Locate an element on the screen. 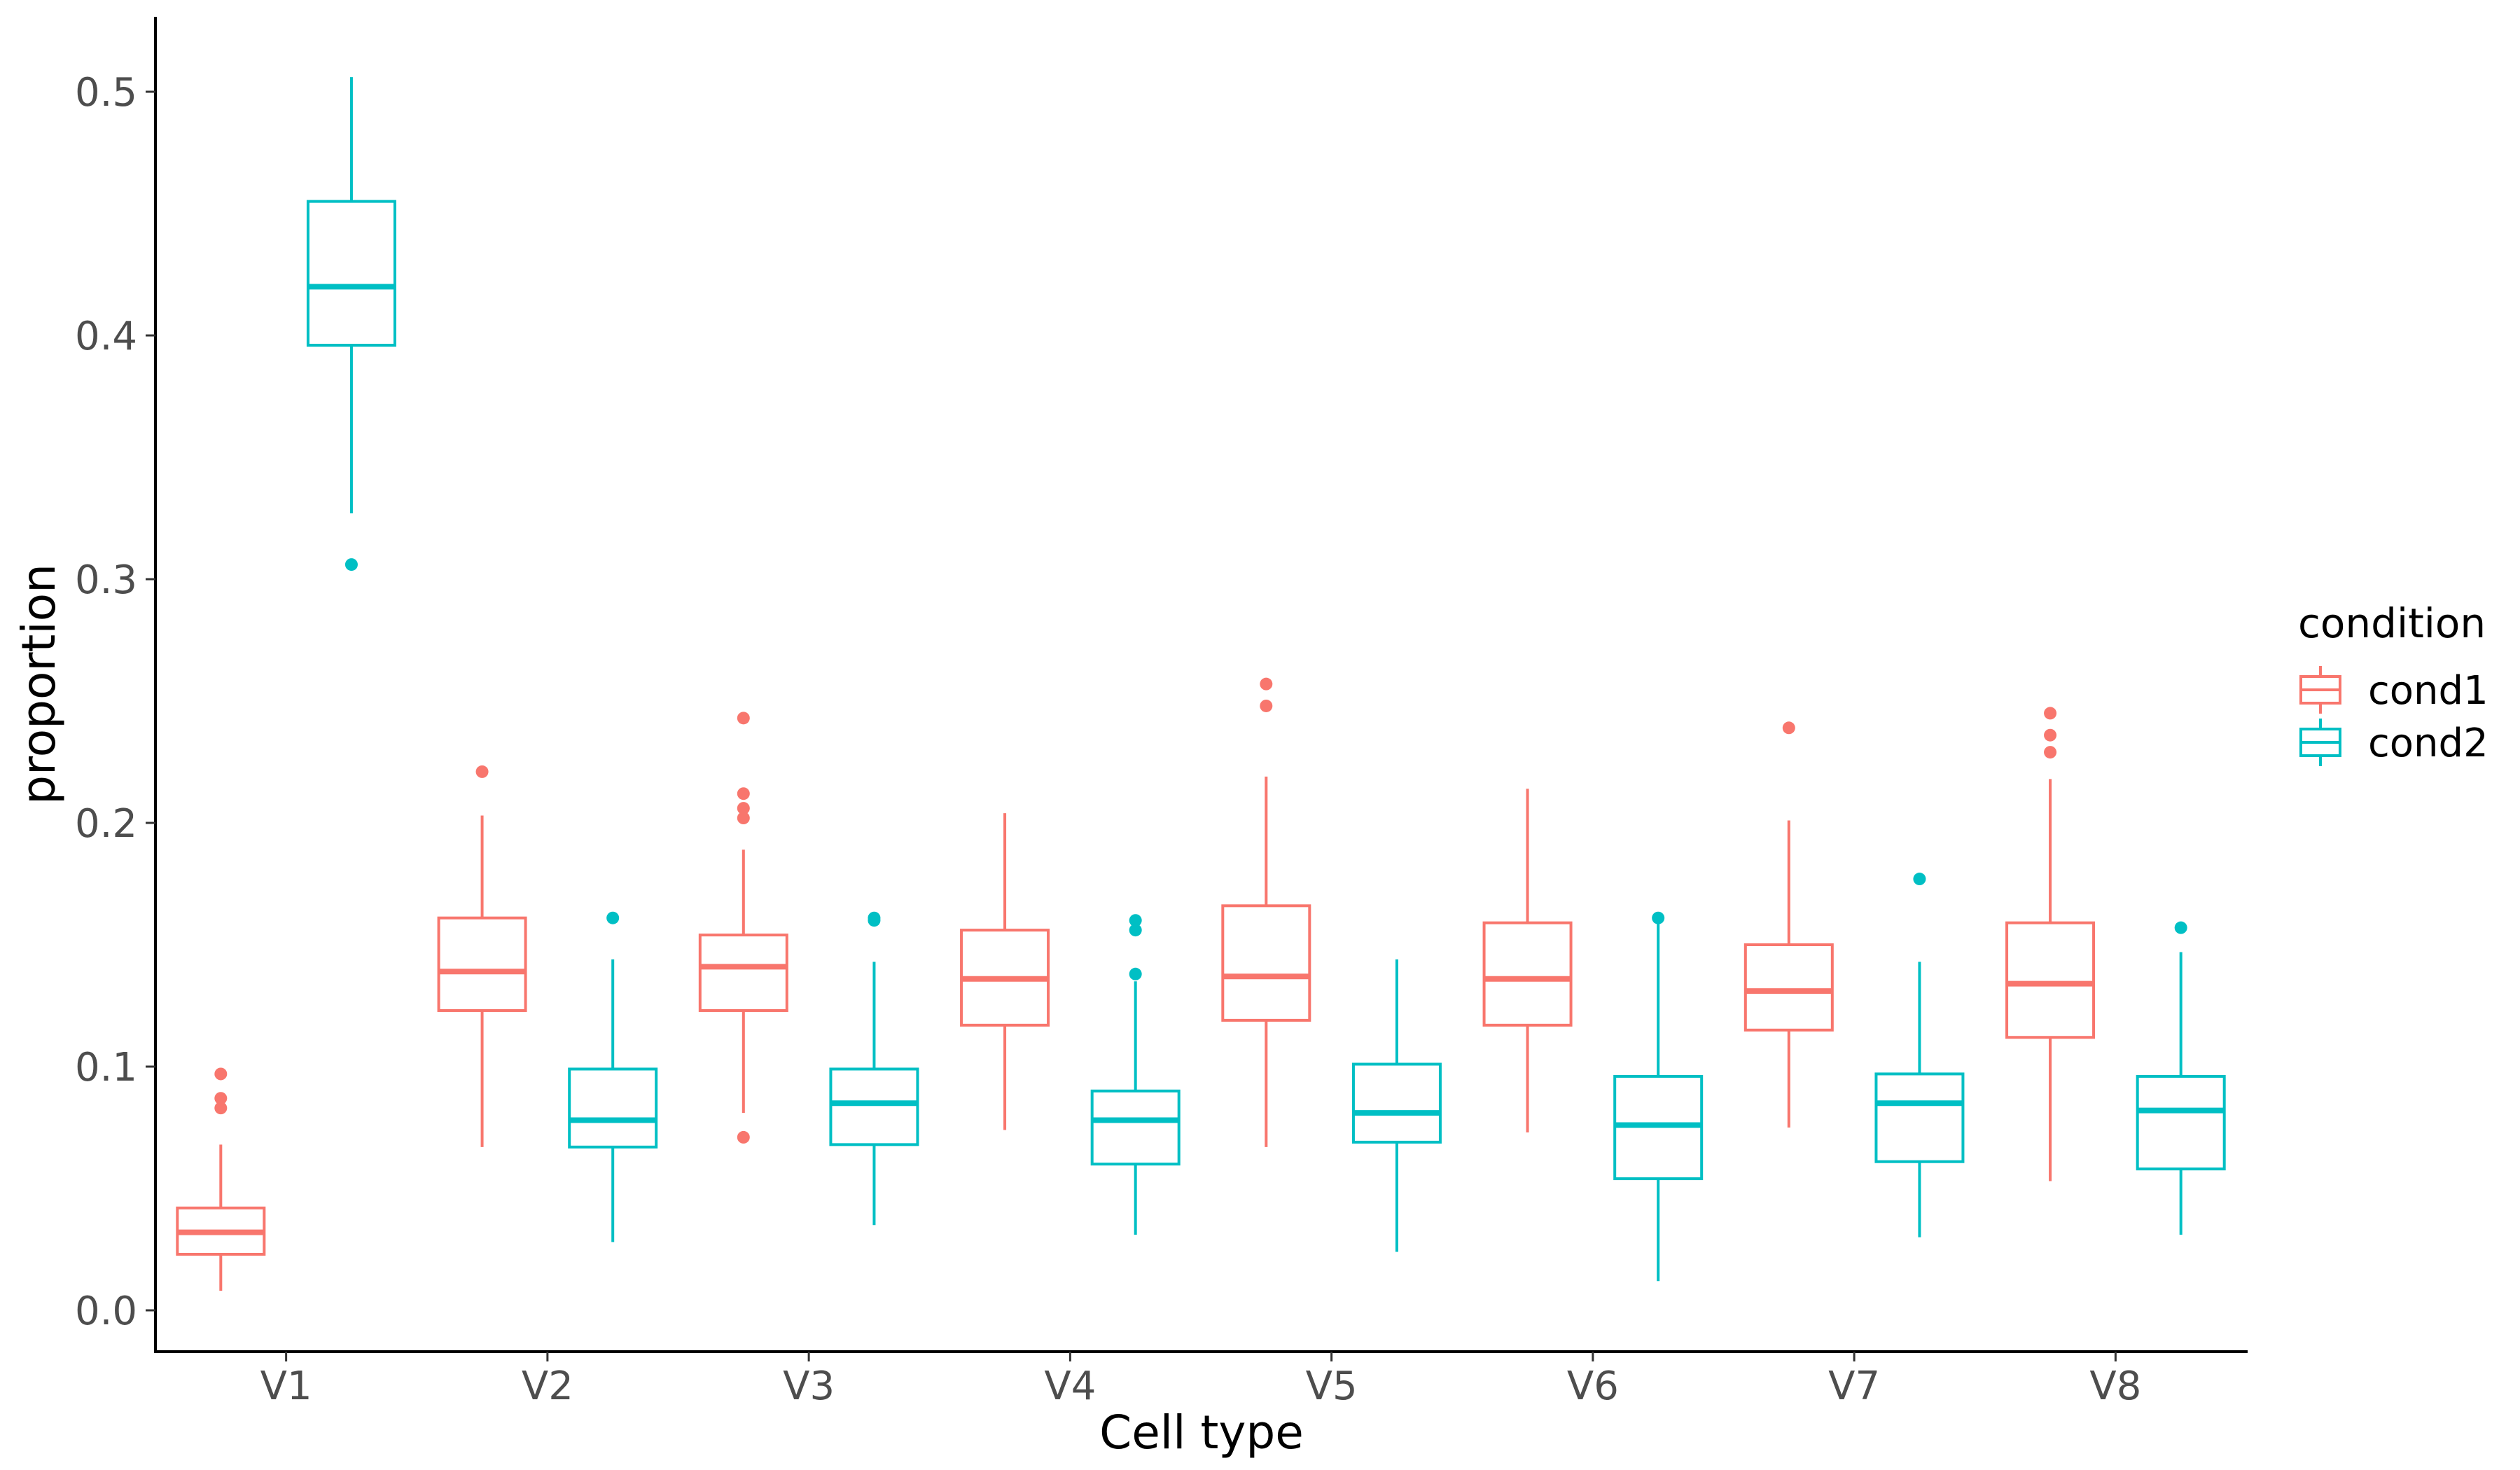 Image resolution: width=2520 pixels, height=1470 pixels. box-cond1-V6 is located at coordinates (1527, 960).